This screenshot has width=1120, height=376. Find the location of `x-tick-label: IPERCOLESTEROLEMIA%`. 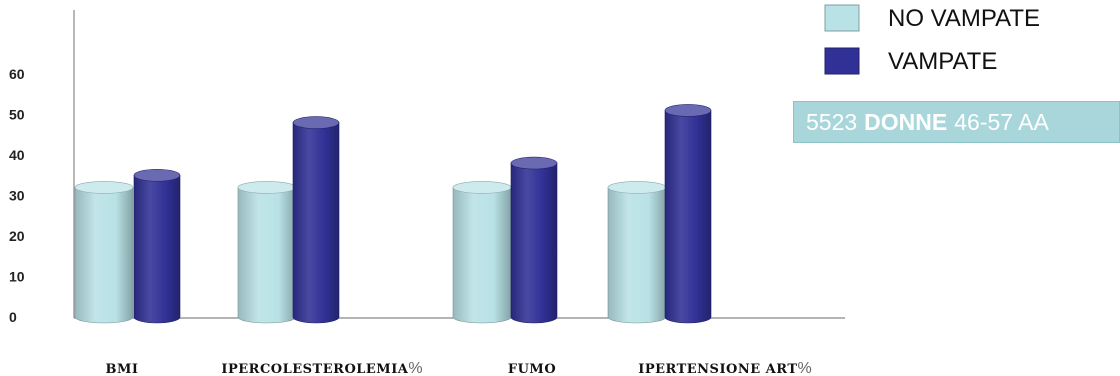

x-tick-label: IPERCOLESTEROLEMIA% is located at coordinates (321, 368).